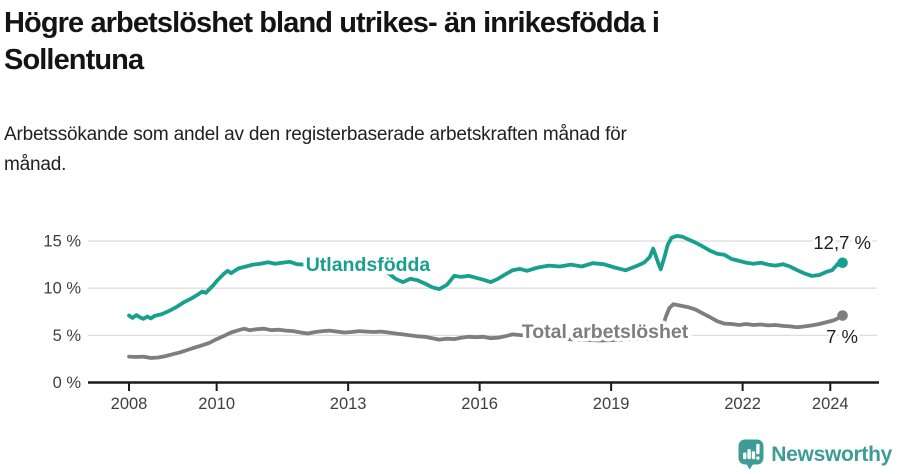  I want to click on series-line-utlandsfodda, so click(486, 277).